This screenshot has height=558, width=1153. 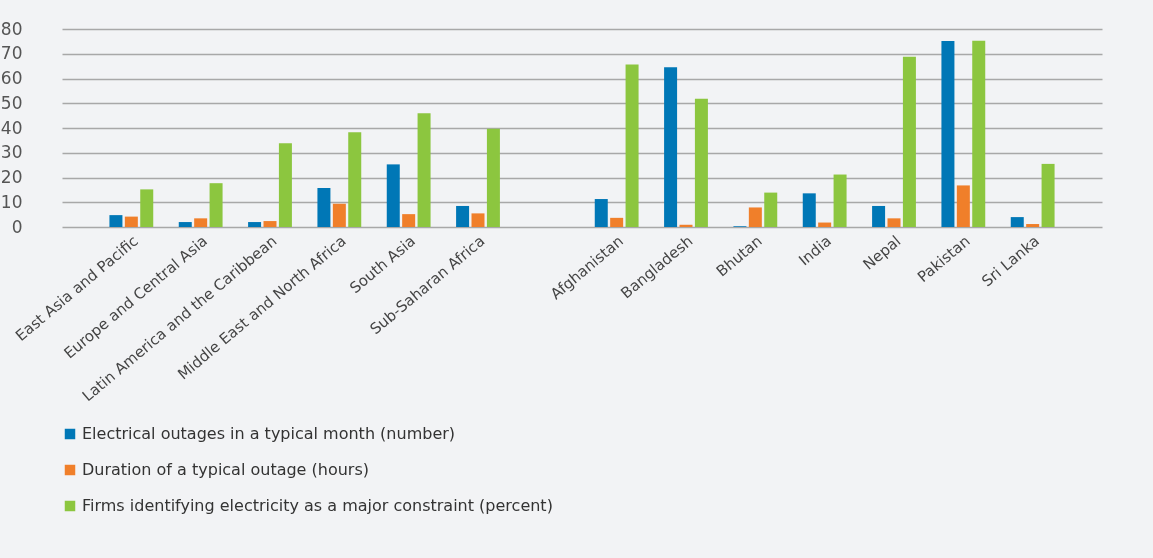 I want to click on legend-label: Duration of a typical outage (hours), so click(x=226, y=469).